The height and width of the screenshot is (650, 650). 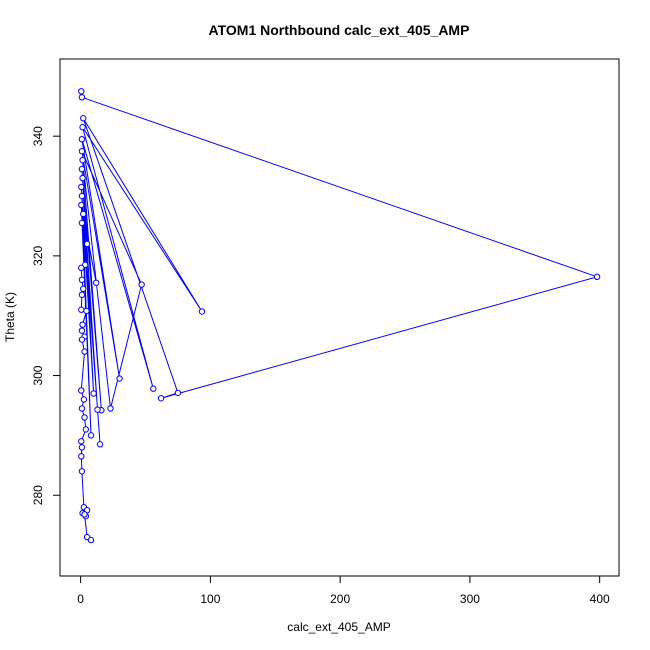 What do you see at coordinates (340, 599) in the screenshot?
I see `x-tick-label: 200` at bounding box center [340, 599].